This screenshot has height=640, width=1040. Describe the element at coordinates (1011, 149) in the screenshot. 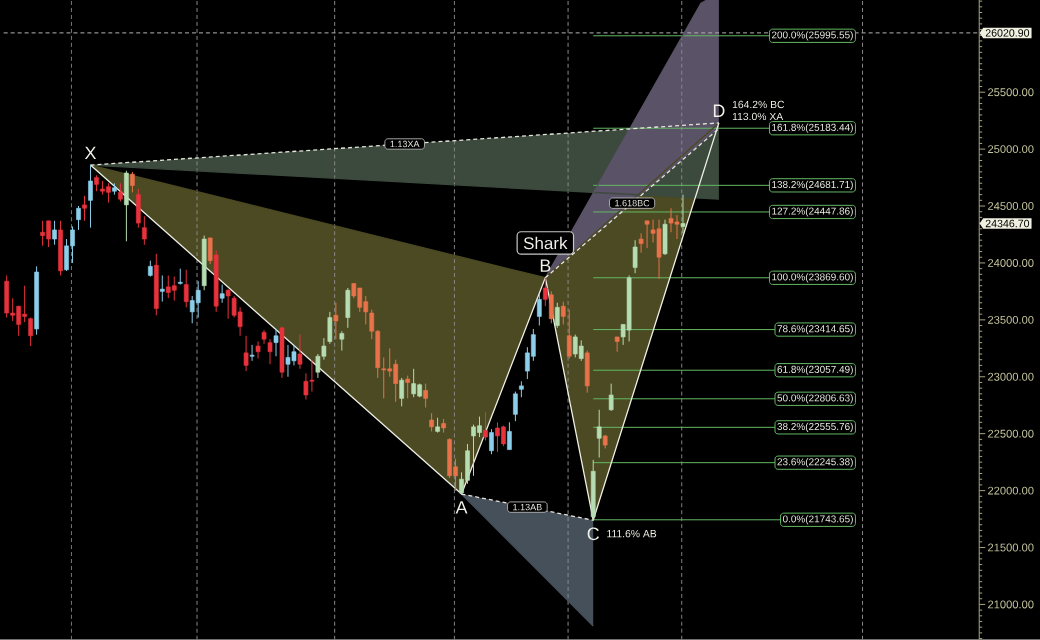

I see `y-tick-label: 25000.00` at that location.